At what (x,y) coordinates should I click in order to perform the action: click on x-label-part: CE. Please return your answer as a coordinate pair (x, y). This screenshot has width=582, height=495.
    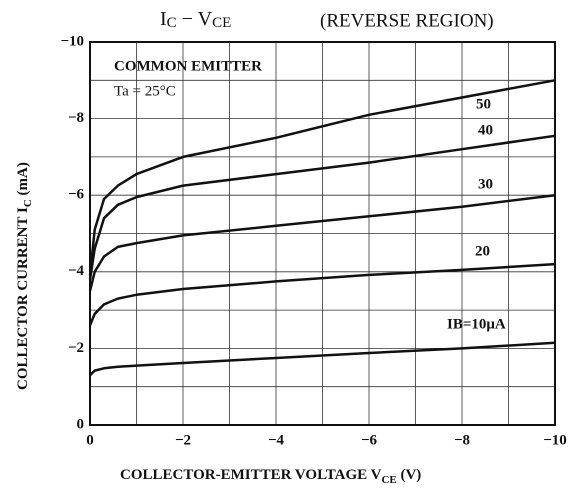
    Looking at the image, I should click on (388, 480).